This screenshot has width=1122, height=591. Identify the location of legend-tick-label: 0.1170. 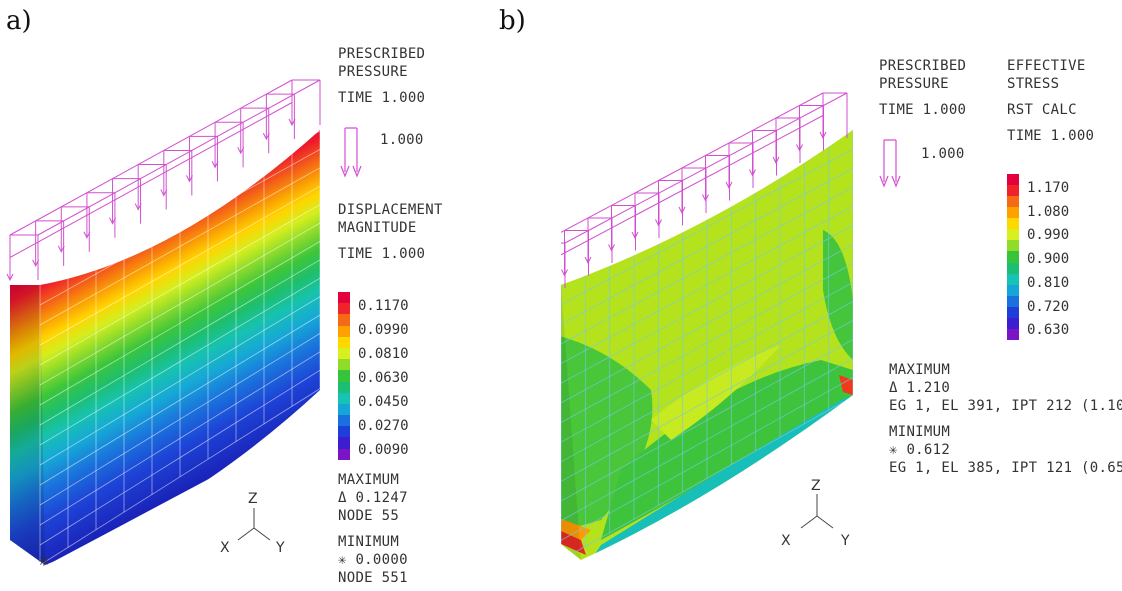
(383, 306).